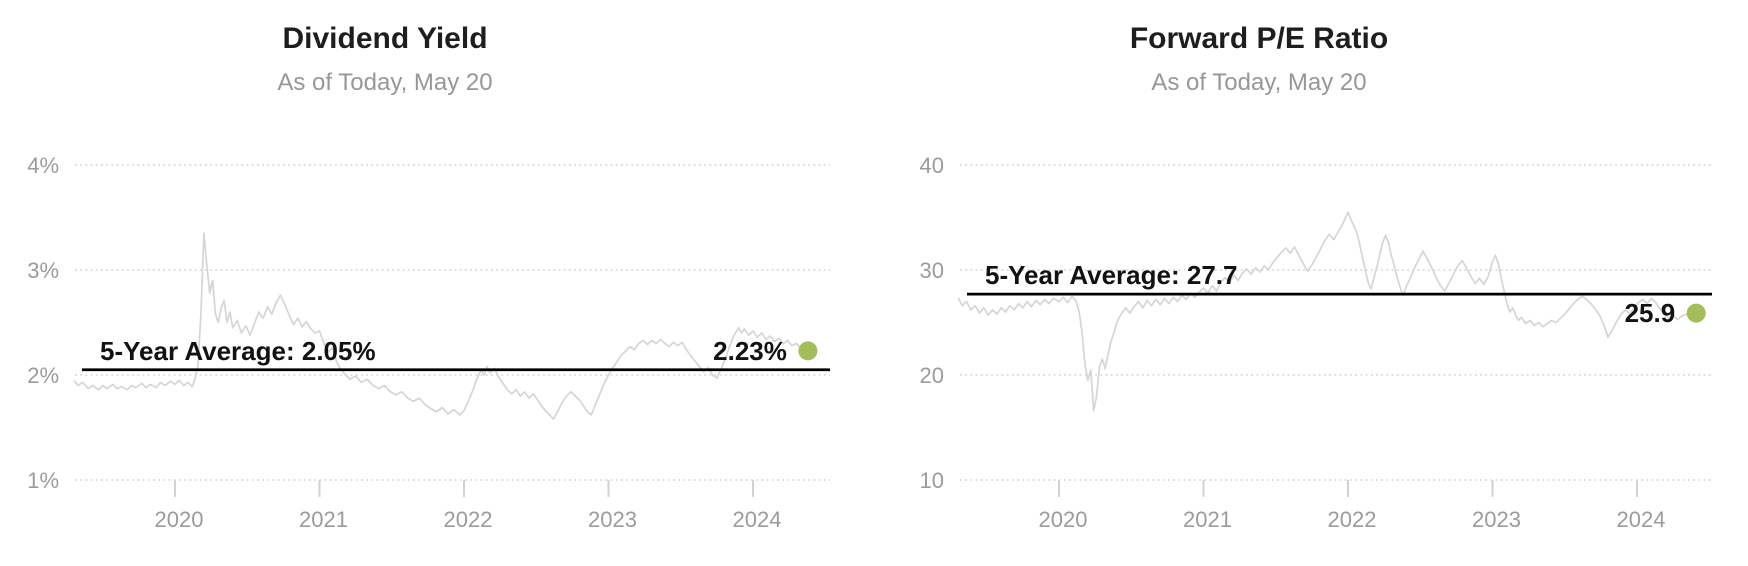 The width and height of the screenshot is (1748, 566). Describe the element at coordinates (238, 351) in the screenshot. I see `average-label: 5-Year Average: 2.05%` at that location.